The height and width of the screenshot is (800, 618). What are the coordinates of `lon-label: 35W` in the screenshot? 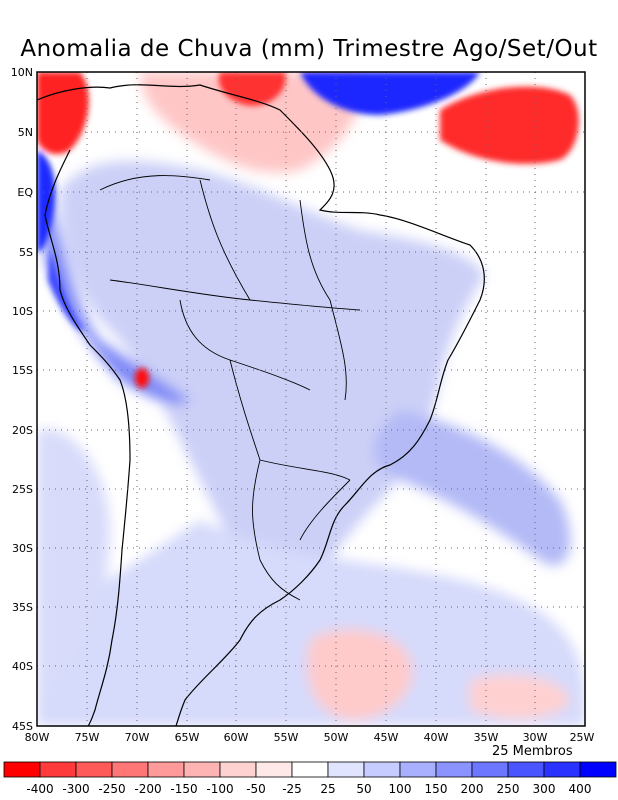 It's located at (486, 737).